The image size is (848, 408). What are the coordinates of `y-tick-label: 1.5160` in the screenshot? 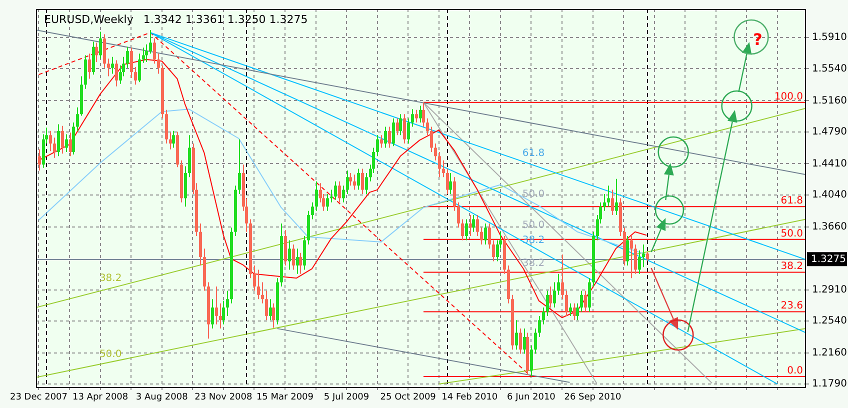 It's located at (829, 100).